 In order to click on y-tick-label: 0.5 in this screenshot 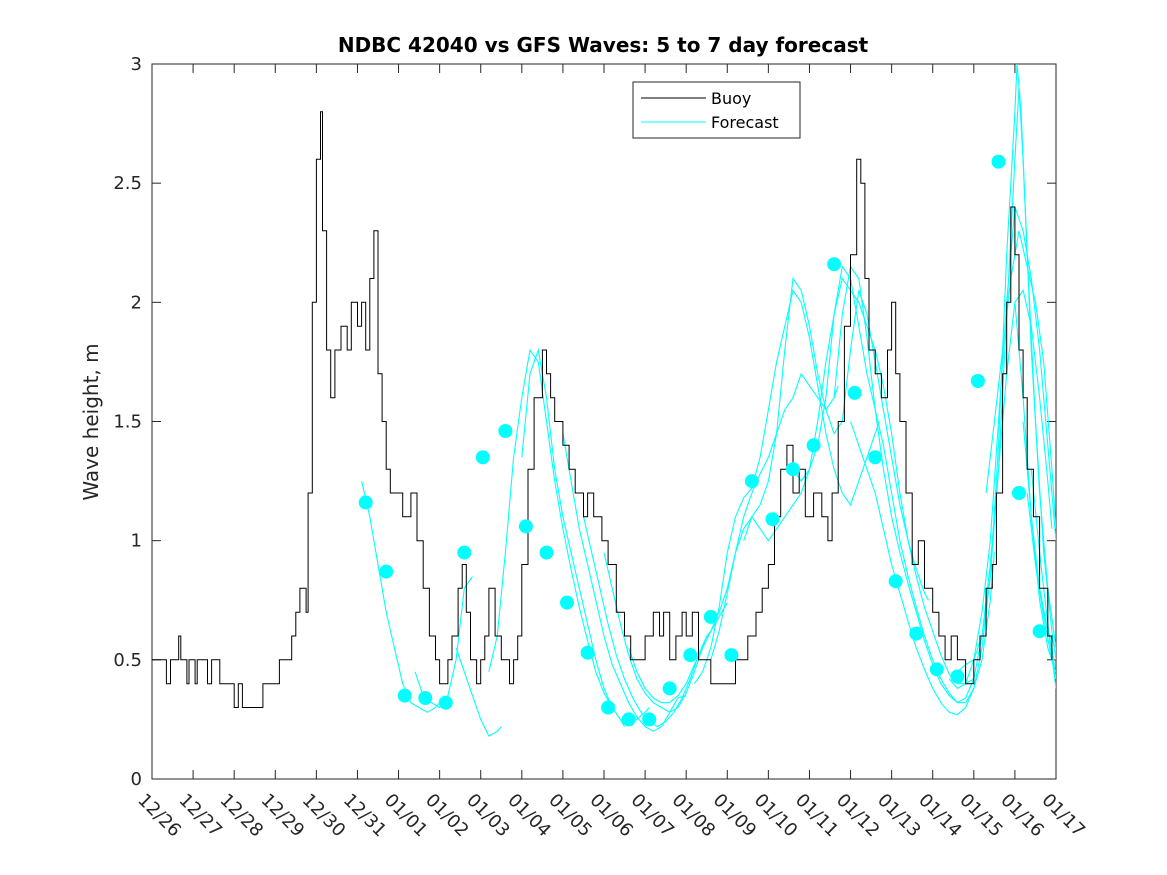, I will do `click(127, 660)`.